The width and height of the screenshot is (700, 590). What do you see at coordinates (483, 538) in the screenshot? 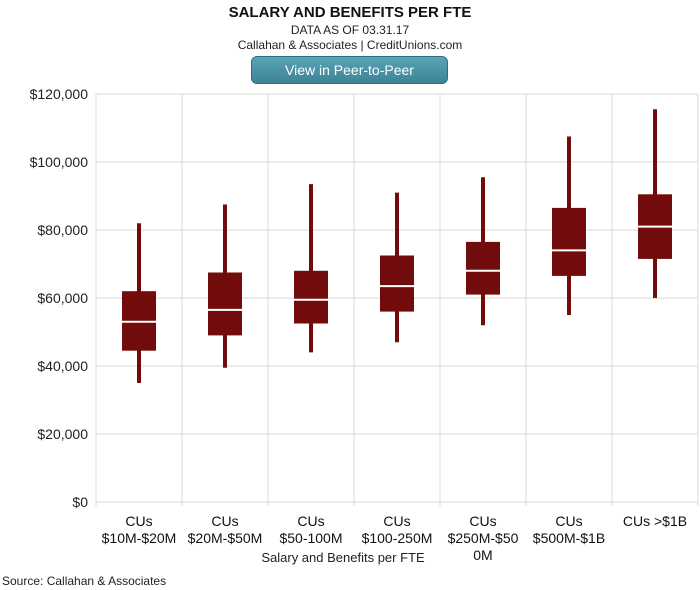
I see `x-category-label: CUs $250M-$50 0M` at bounding box center [483, 538].